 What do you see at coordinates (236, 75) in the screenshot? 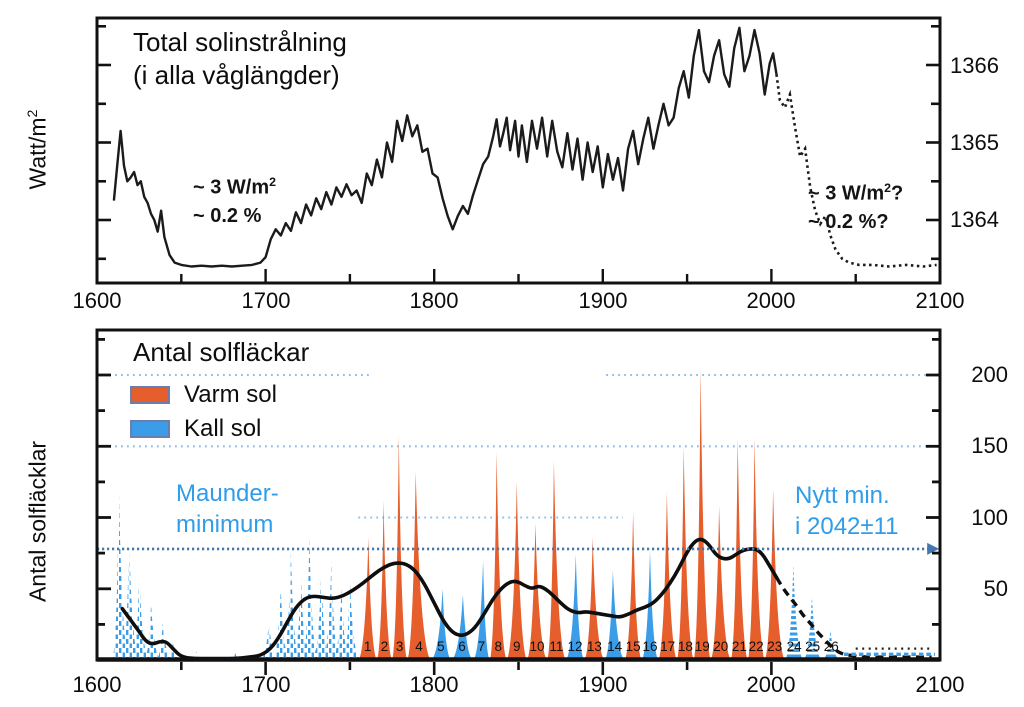
I see `top-title-line2: (i alla våglängder)` at bounding box center [236, 75].